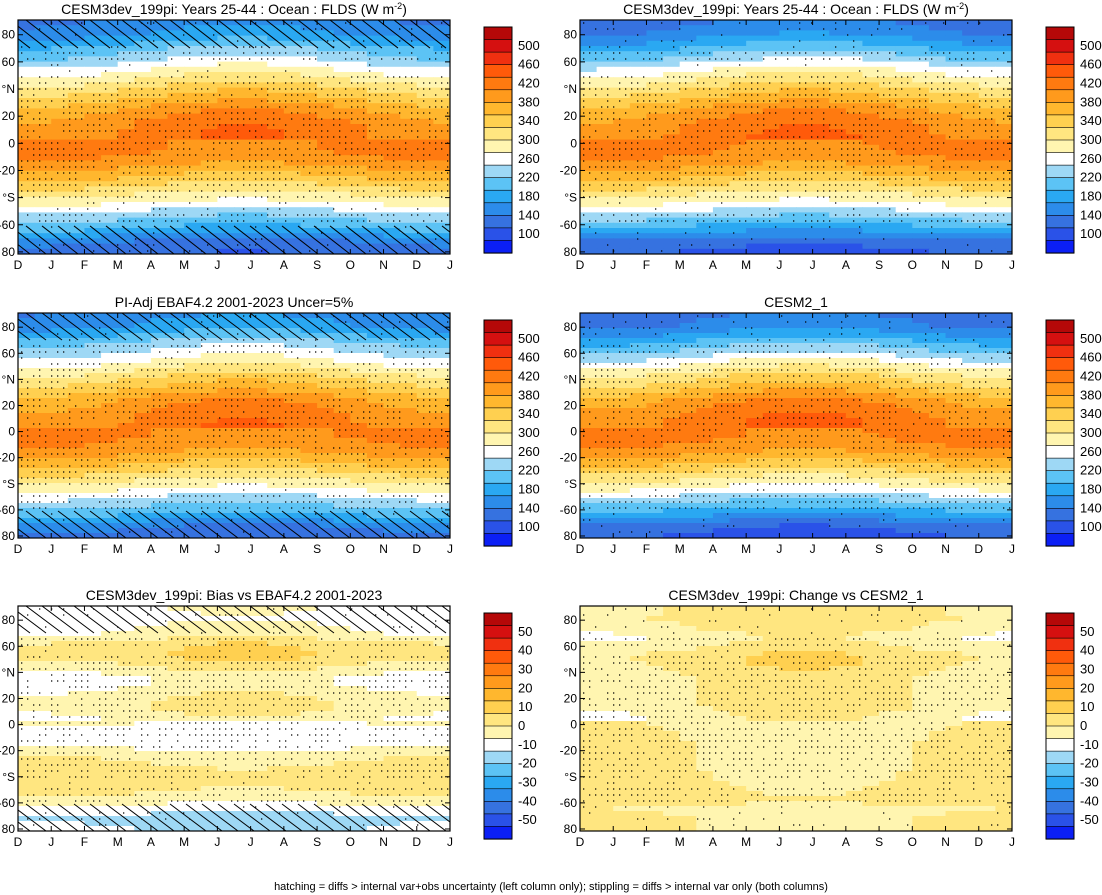 This screenshot has height=895, width=1102. What do you see at coordinates (529, 470) in the screenshot?
I see `colorbar-label: 220` at bounding box center [529, 470].